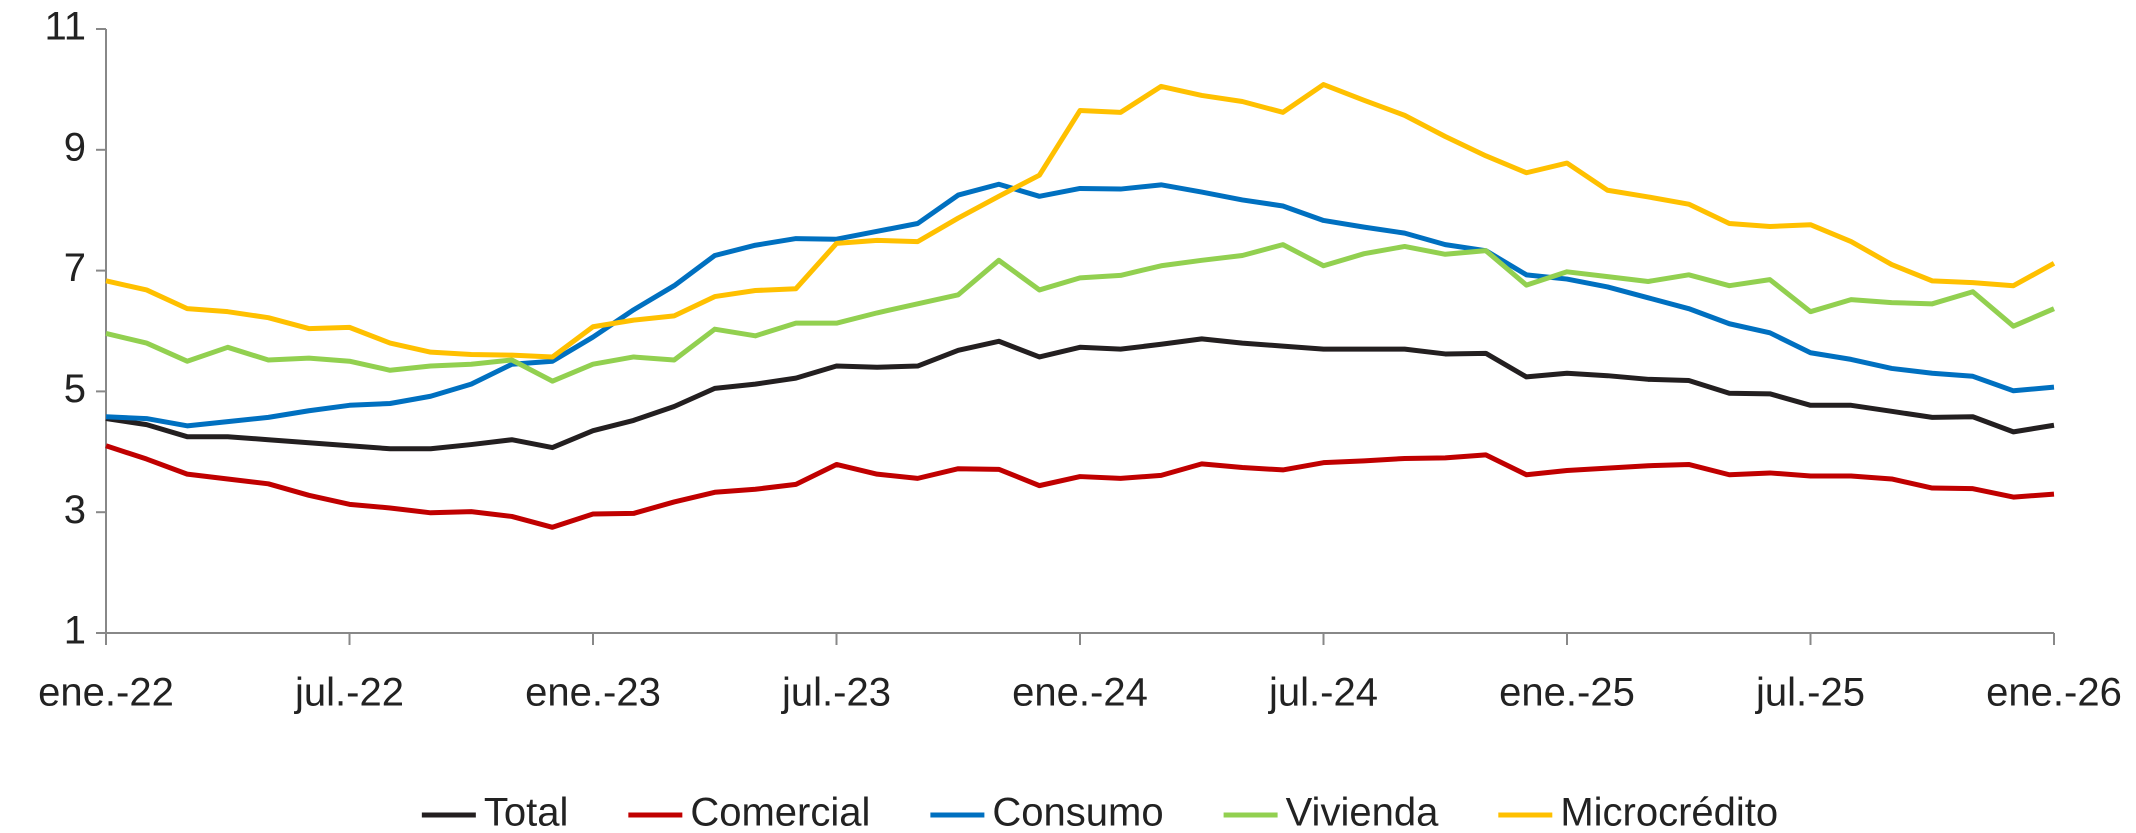  I want to click on x-tick-label: jul.-22, so click(349, 693).